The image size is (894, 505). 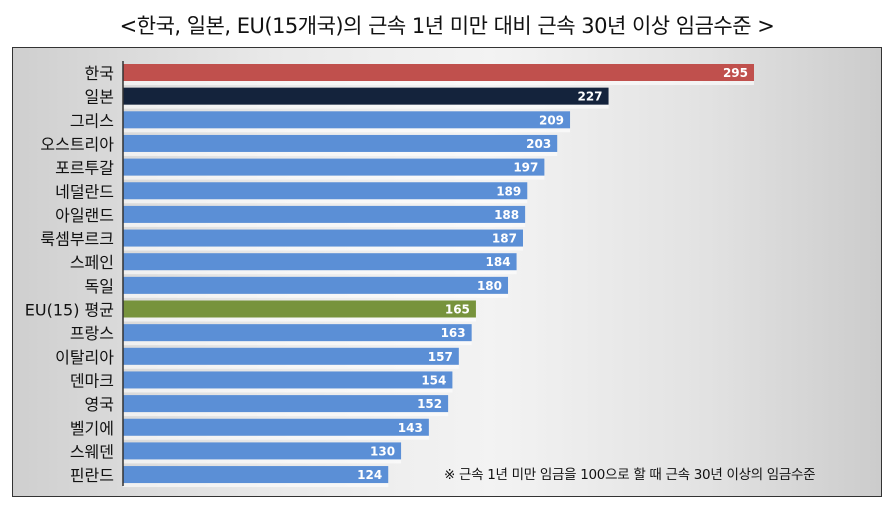 What do you see at coordinates (99, 404) in the screenshot?
I see `category-label: 영국` at bounding box center [99, 404].